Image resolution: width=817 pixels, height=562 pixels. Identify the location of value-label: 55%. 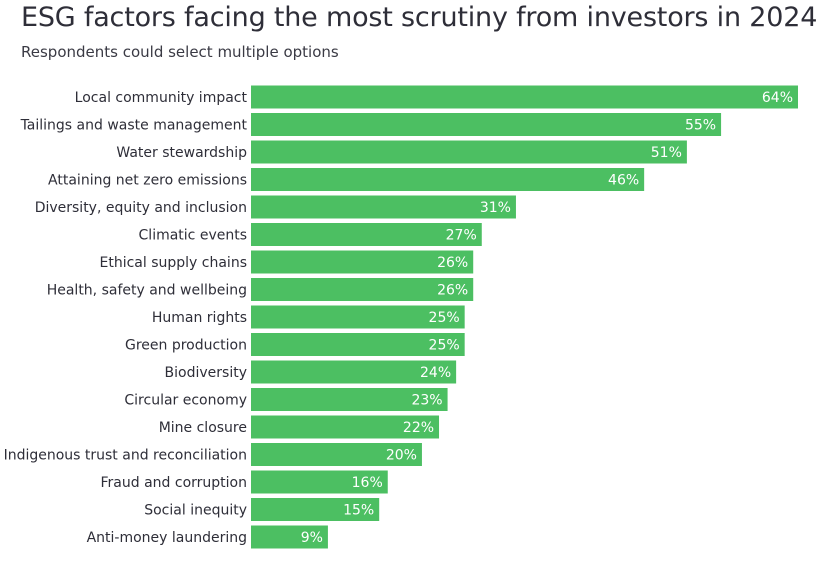
(700, 126).